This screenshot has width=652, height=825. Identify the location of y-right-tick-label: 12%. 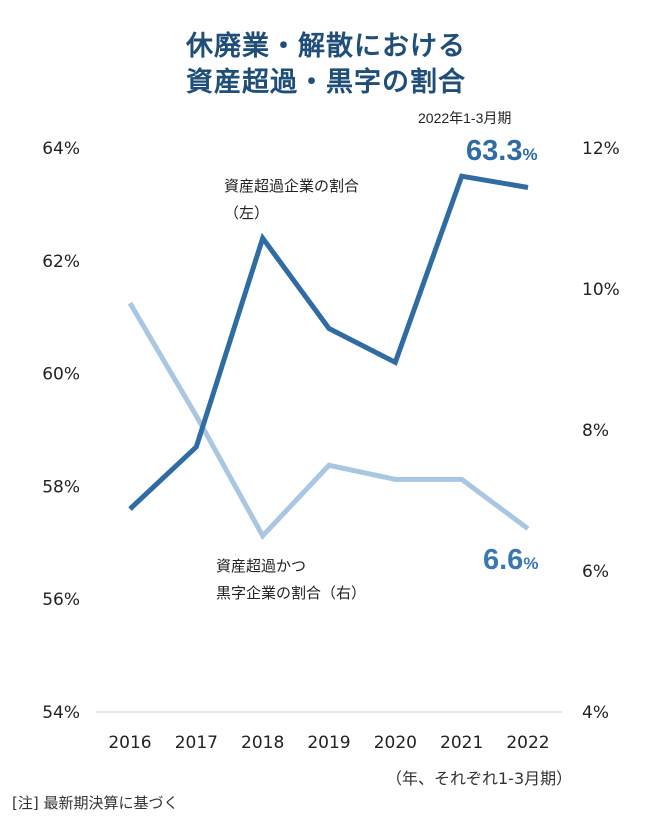
(601, 149).